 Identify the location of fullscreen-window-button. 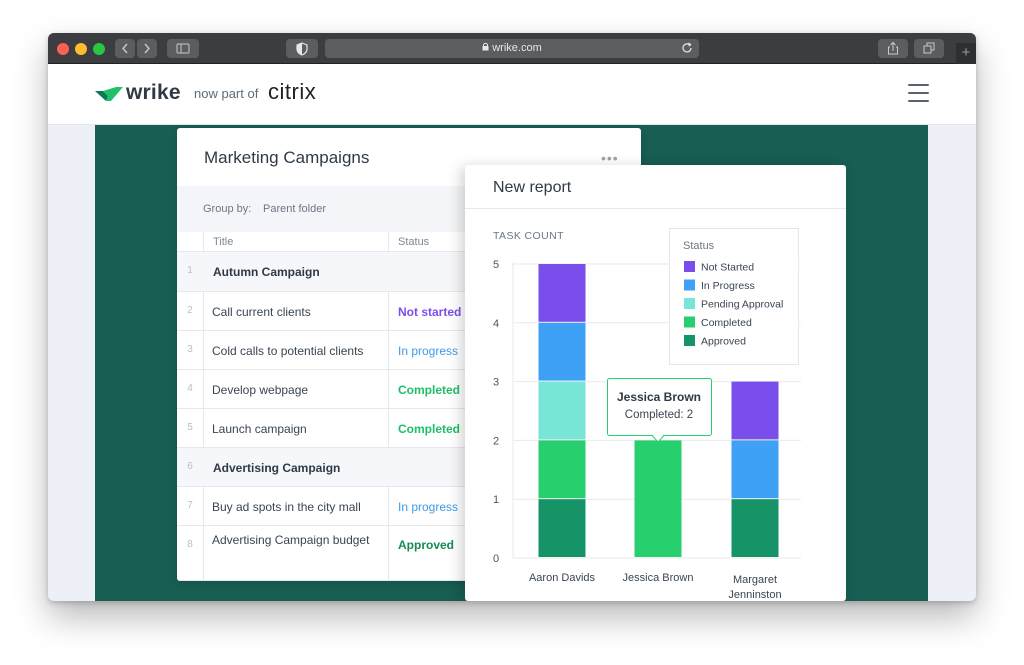
(99, 49).